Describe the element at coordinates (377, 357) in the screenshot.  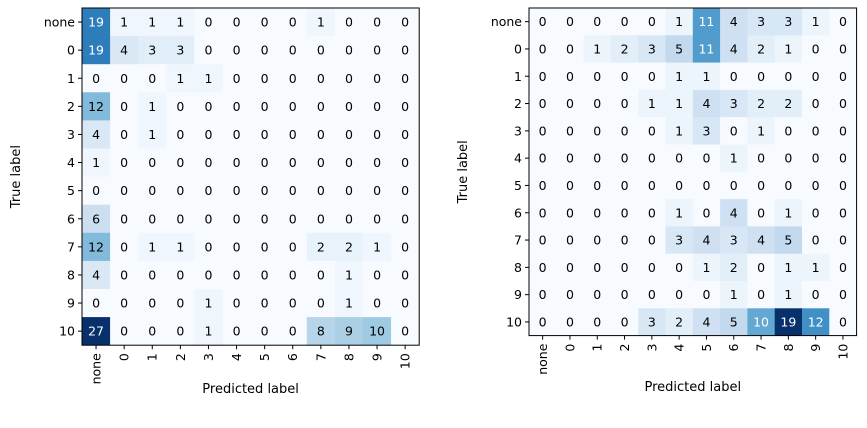
I see `x-tick-label: 9` at that location.